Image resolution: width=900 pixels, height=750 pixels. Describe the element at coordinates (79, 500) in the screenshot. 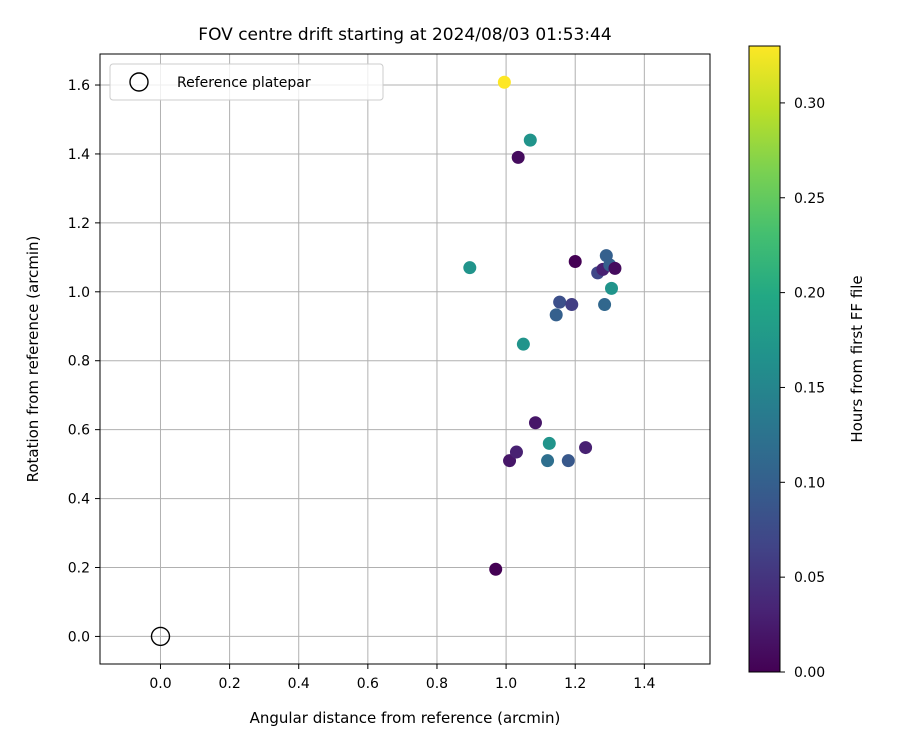

I see `y-tick-label: 0.4` at that location.